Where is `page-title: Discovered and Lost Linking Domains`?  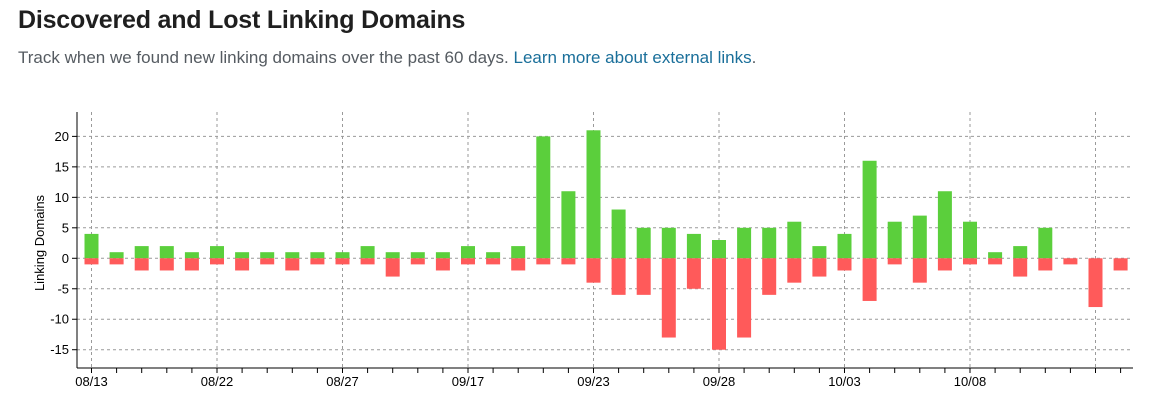 page-title: Discovered and Lost Linking Domains is located at coordinates (242, 20).